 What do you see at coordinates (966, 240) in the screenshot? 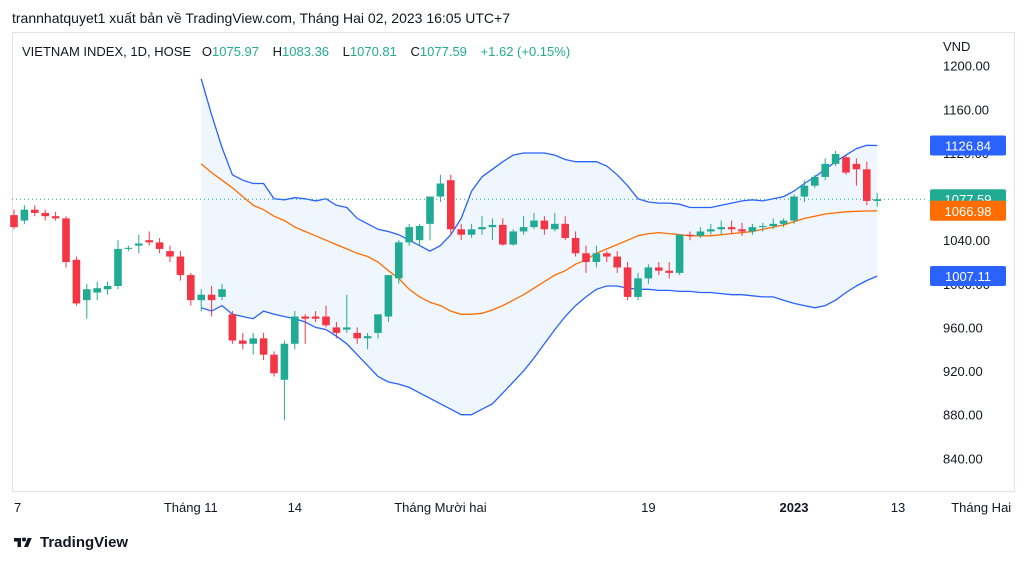
I see `y-tick-label: 1040.00` at bounding box center [966, 240].